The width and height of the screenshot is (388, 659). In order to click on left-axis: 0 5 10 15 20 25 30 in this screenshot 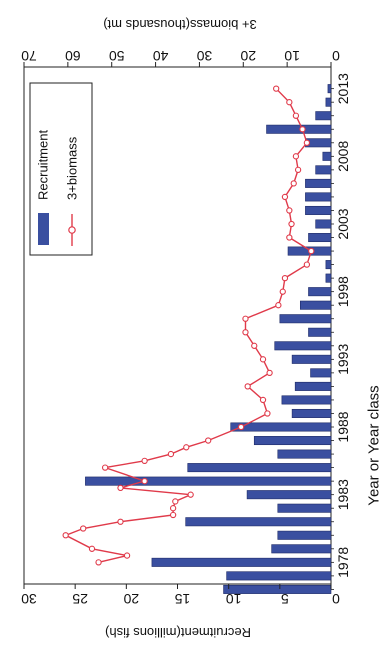, I will do `click(180, 595)`.